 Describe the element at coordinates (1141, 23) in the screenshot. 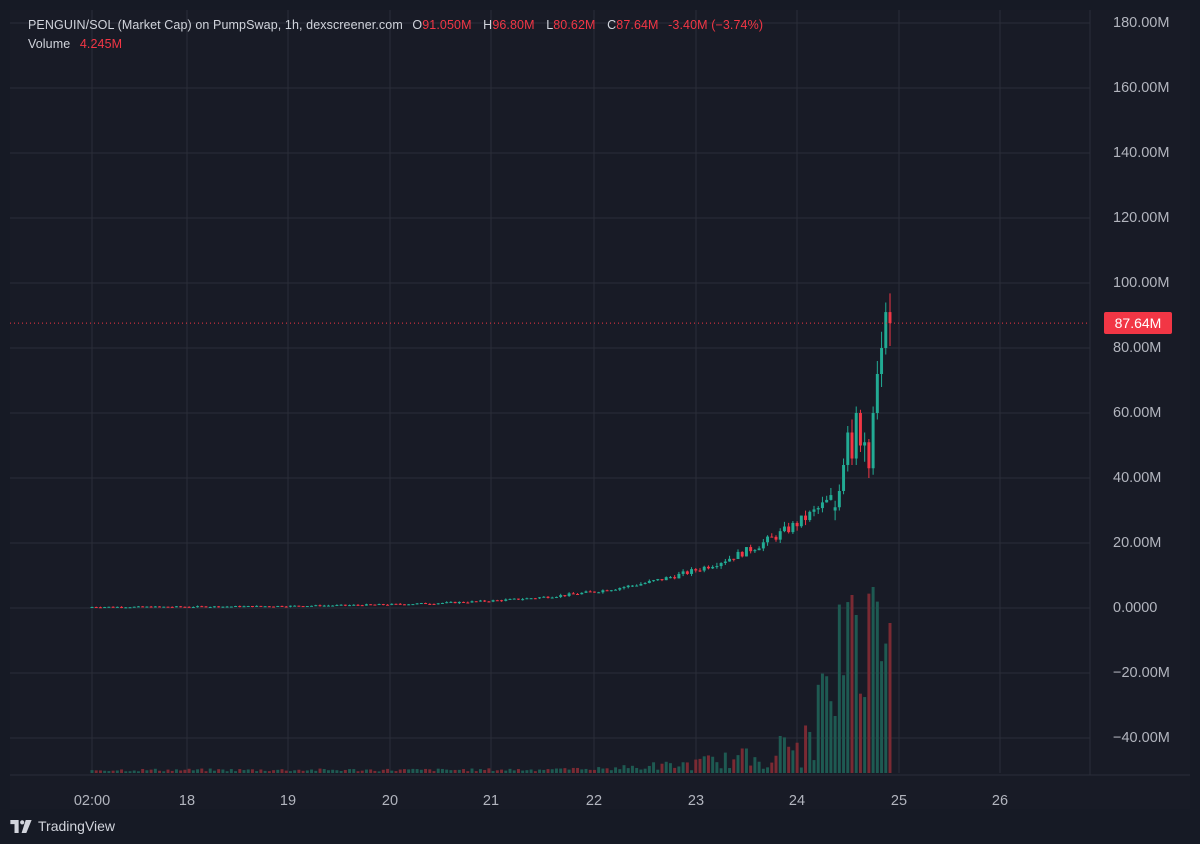

I see `price-axis-label: 180.00M` at that location.